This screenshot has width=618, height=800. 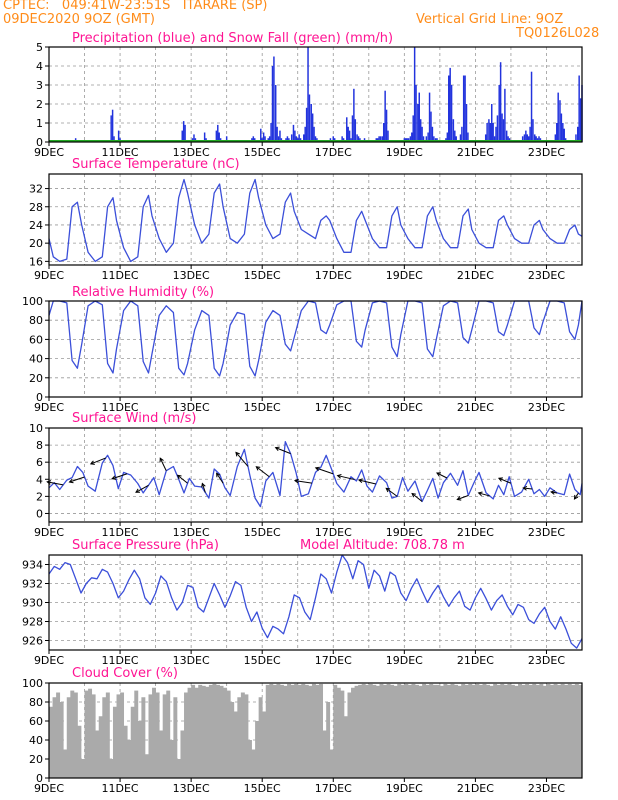 I want to click on x-tick-label: 13DEC, so click(x=191, y=407).